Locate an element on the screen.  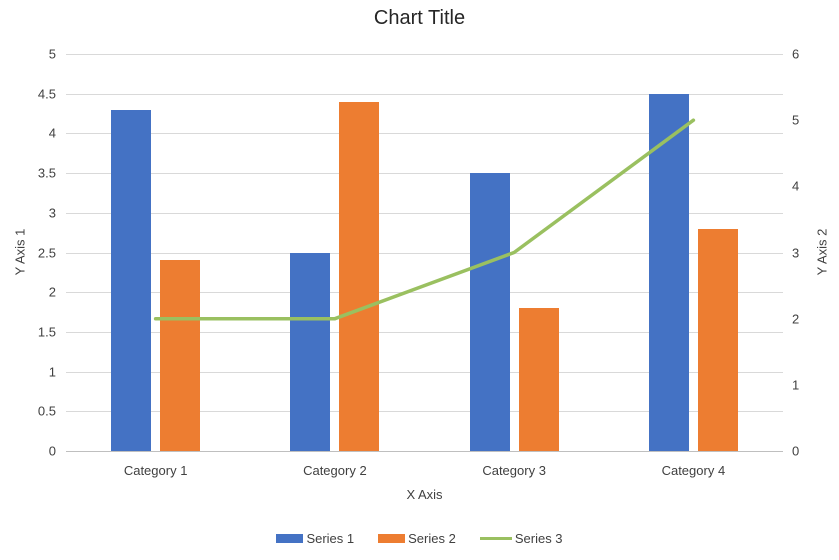
tick-label: 6 is located at coordinates (796, 54).